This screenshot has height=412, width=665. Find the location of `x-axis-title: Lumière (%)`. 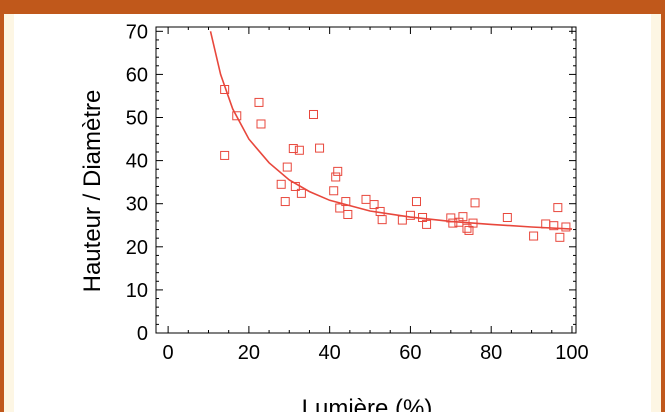

x-axis-title: Lumière (%) is located at coordinates (367, 403).